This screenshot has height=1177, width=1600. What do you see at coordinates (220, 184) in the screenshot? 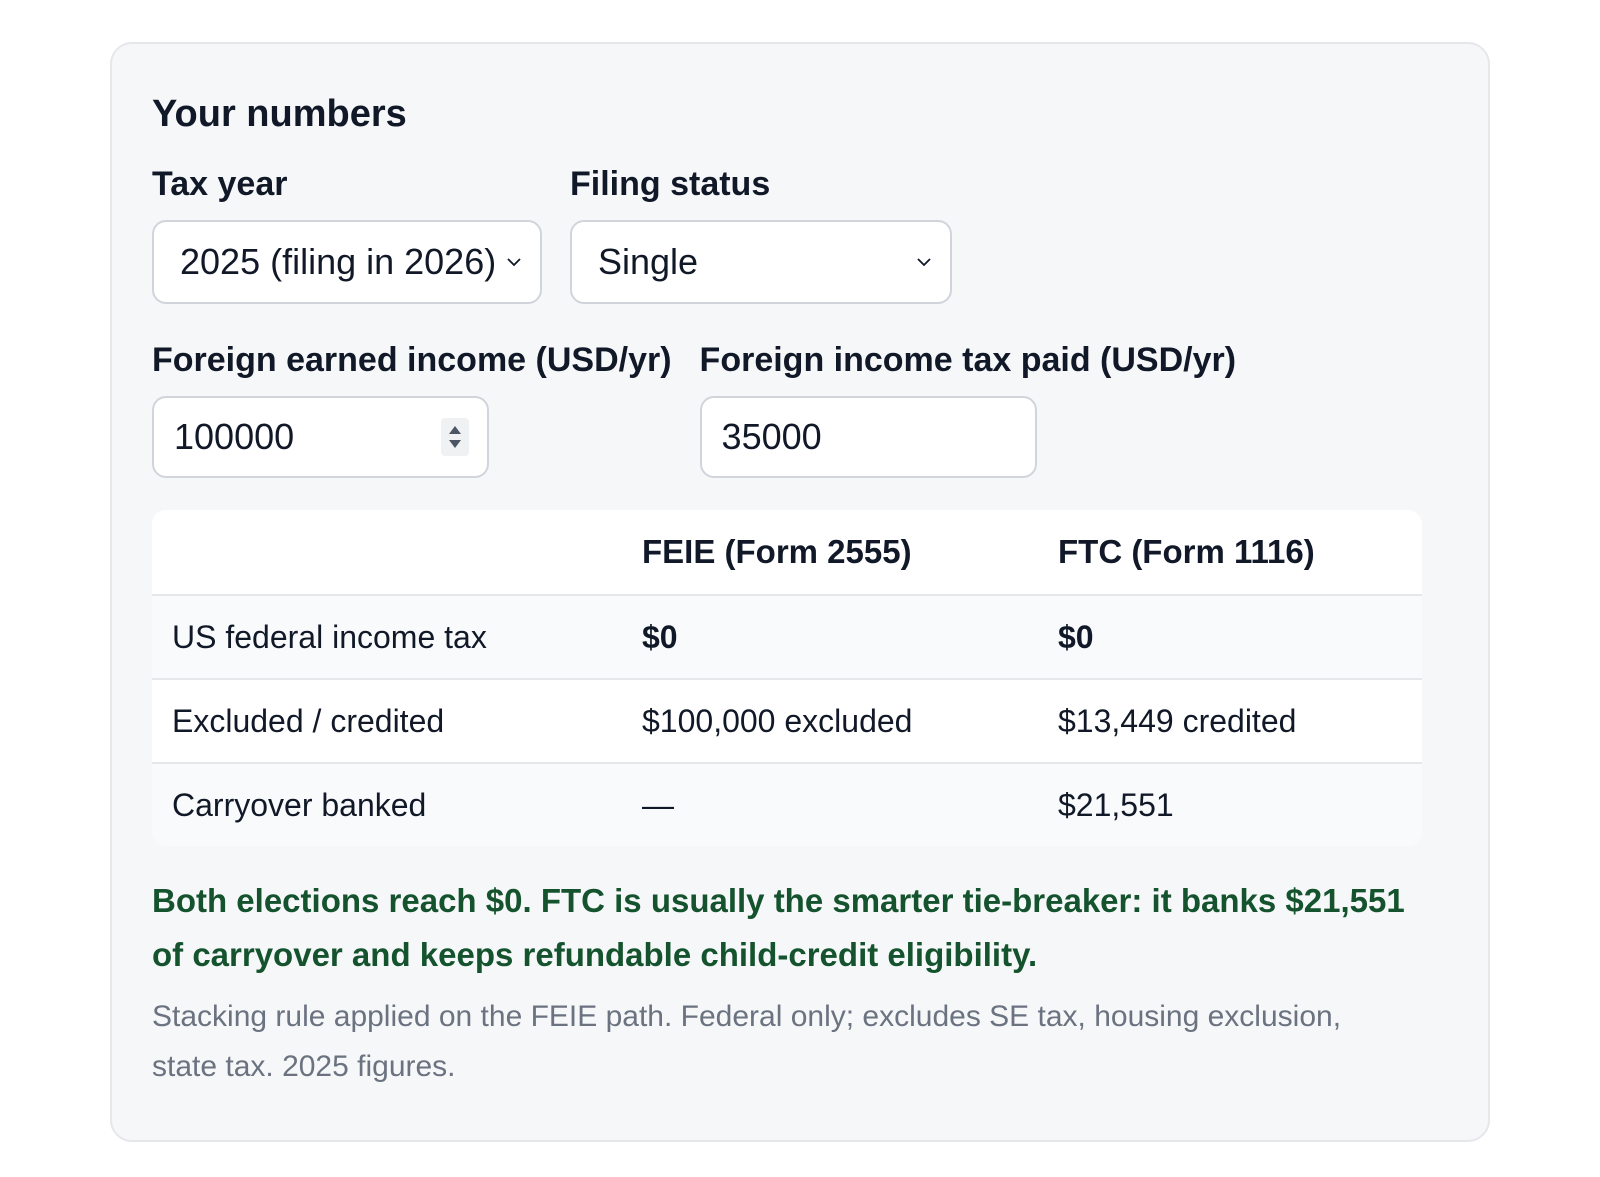
I see `tax-year-label: Tax year` at bounding box center [220, 184].